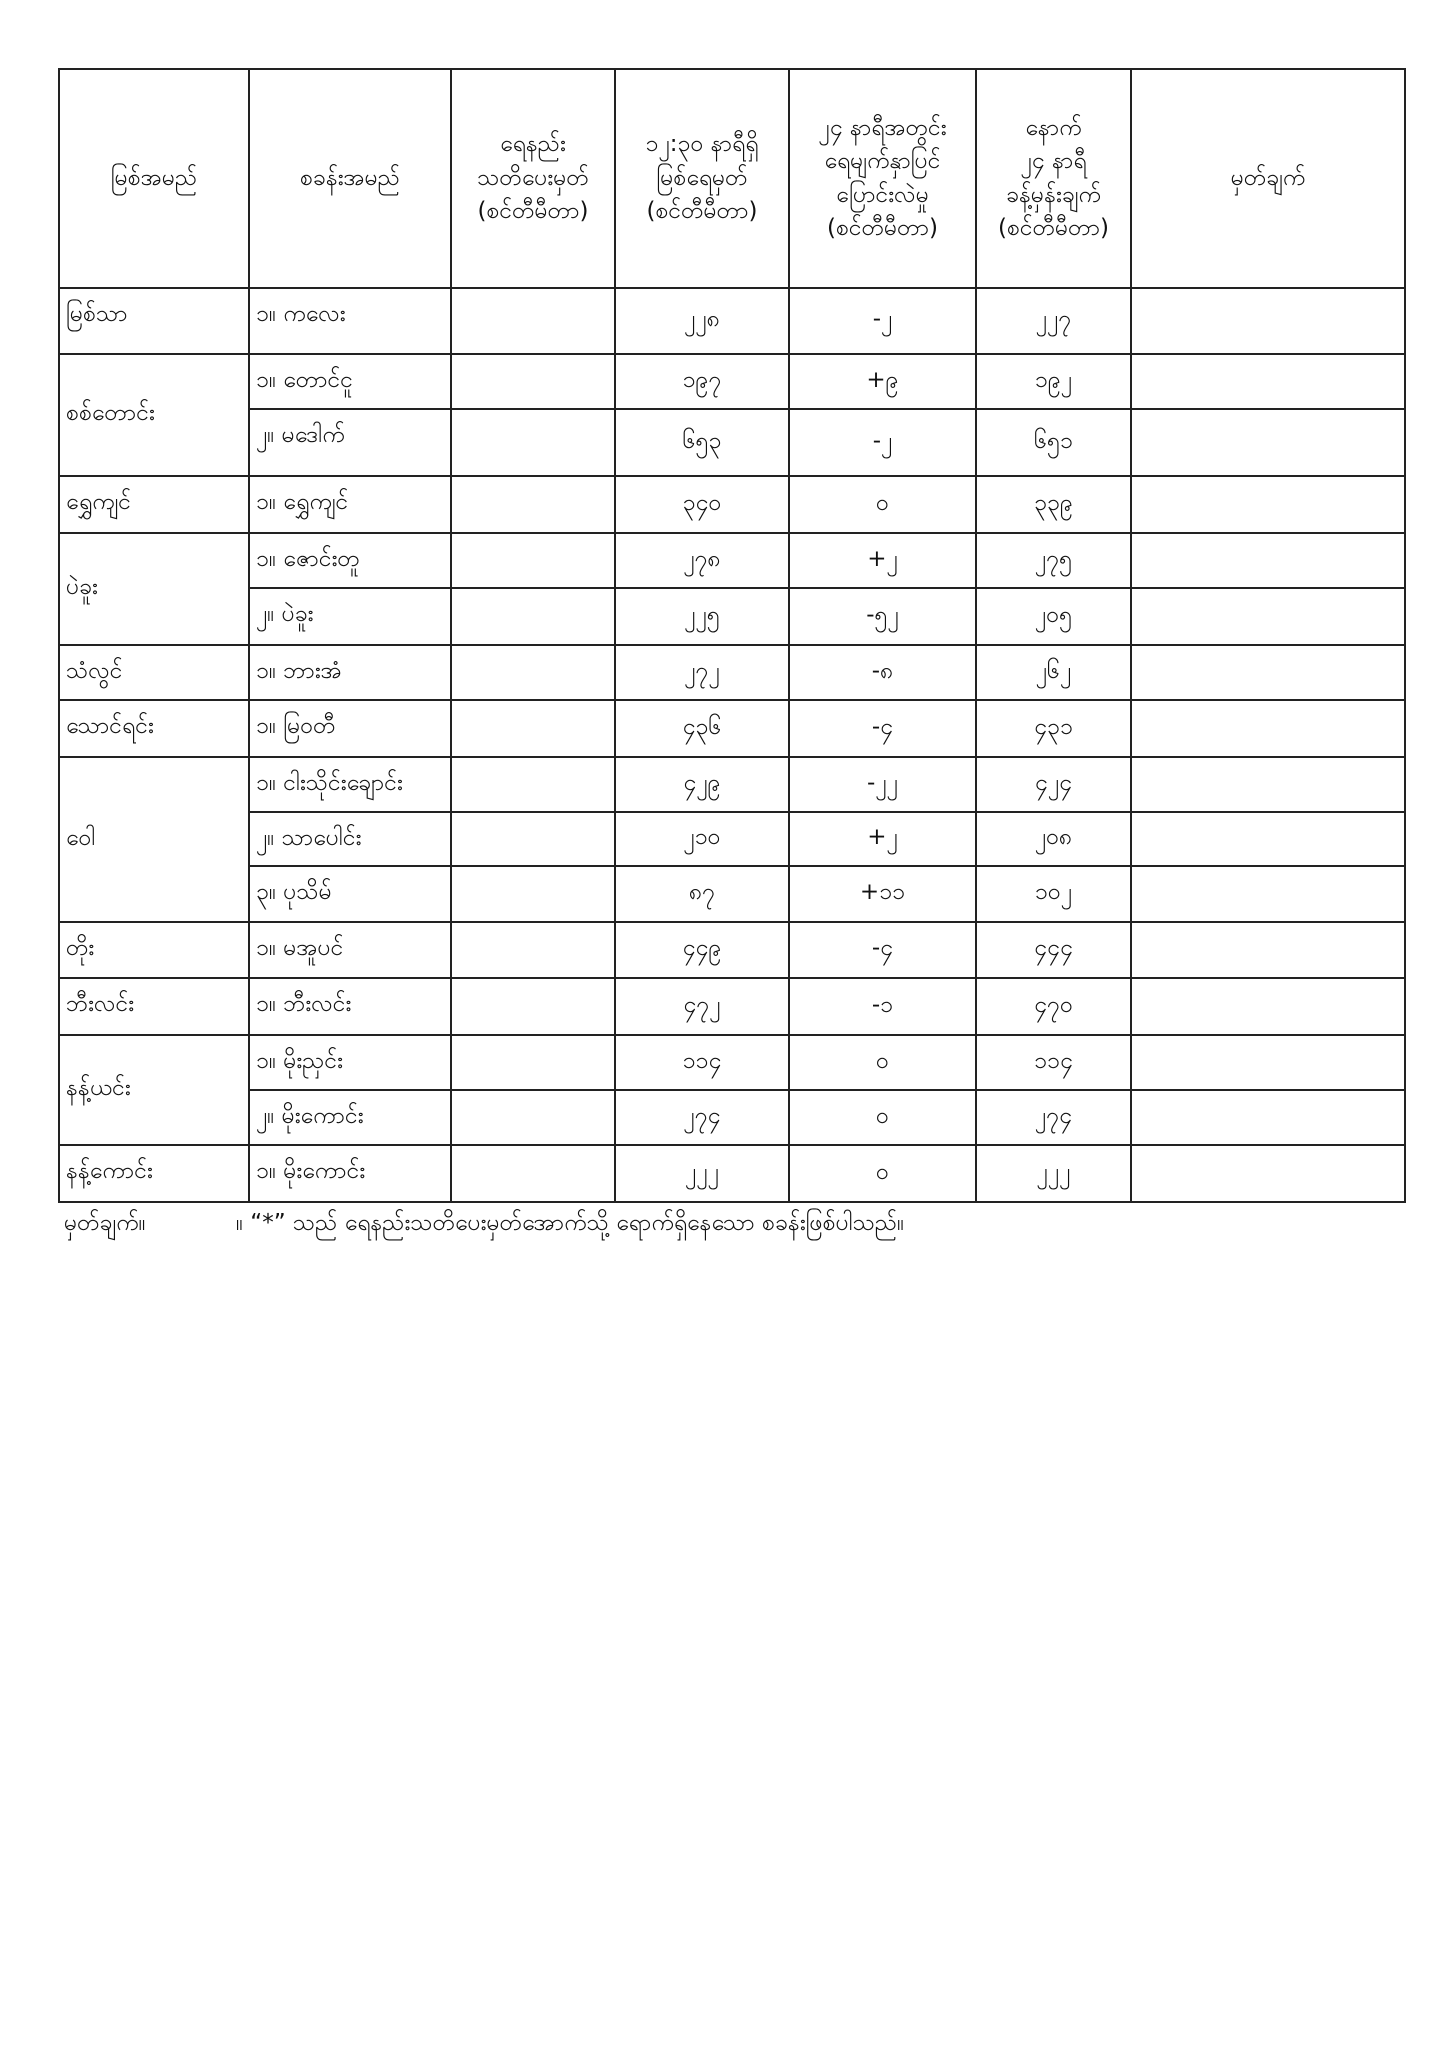  What do you see at coordinates (702, 321) in the screenshot?
I see `current-level-cell: ၂၂၈` at bounding box center [702, 321].